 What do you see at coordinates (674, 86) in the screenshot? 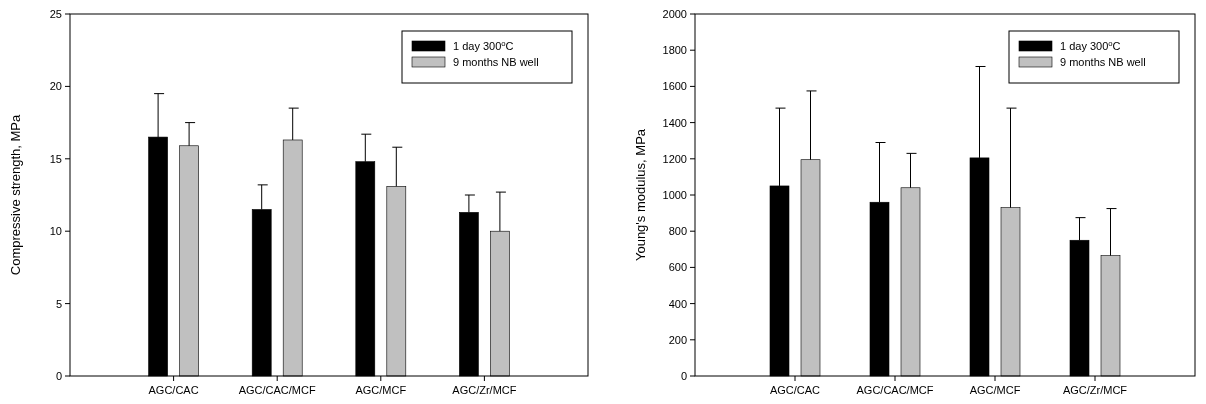
I see `y-tick-label: 1600` at bounding box center [674, 86].